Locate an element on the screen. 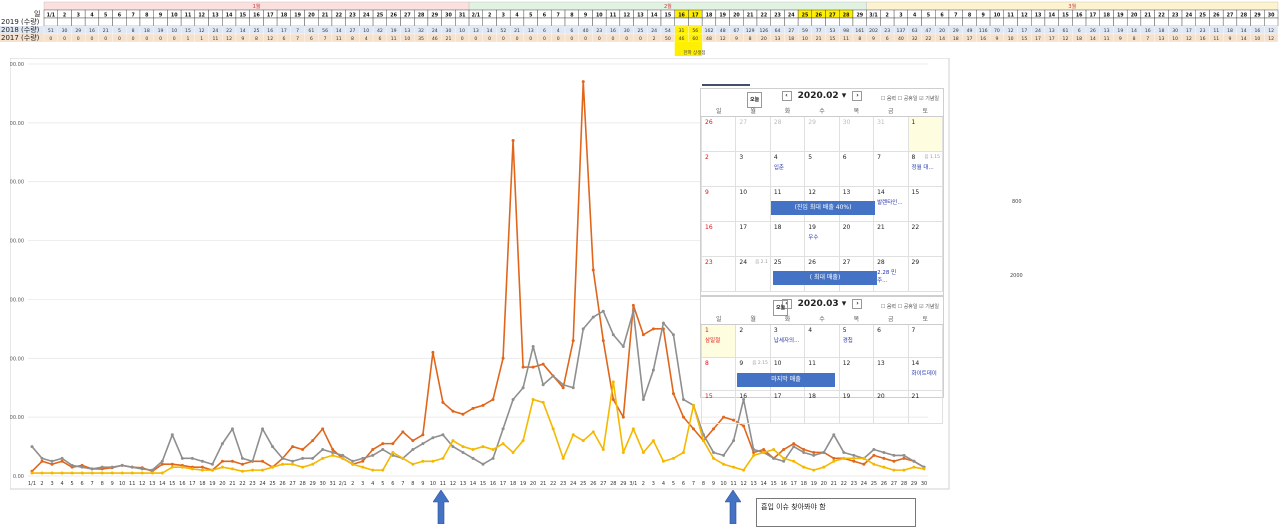  row-2017-value: 17 is located at coordinates (970, 39).